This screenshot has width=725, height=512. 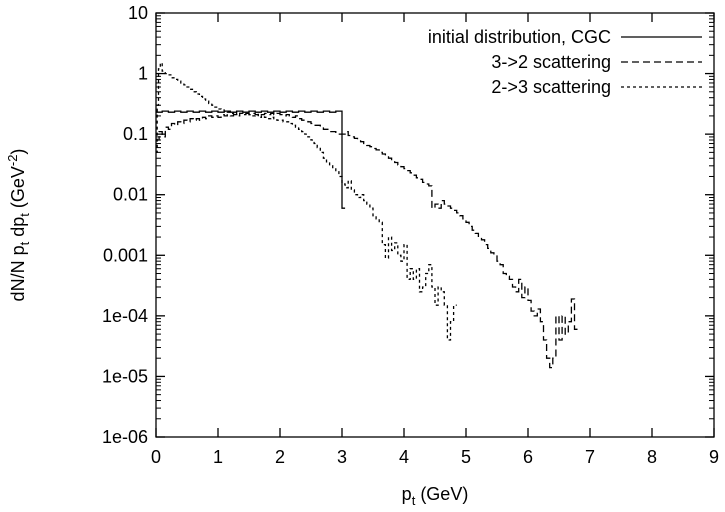 I want to click on x-axis-label-main: p, so click(x=407, y=494).